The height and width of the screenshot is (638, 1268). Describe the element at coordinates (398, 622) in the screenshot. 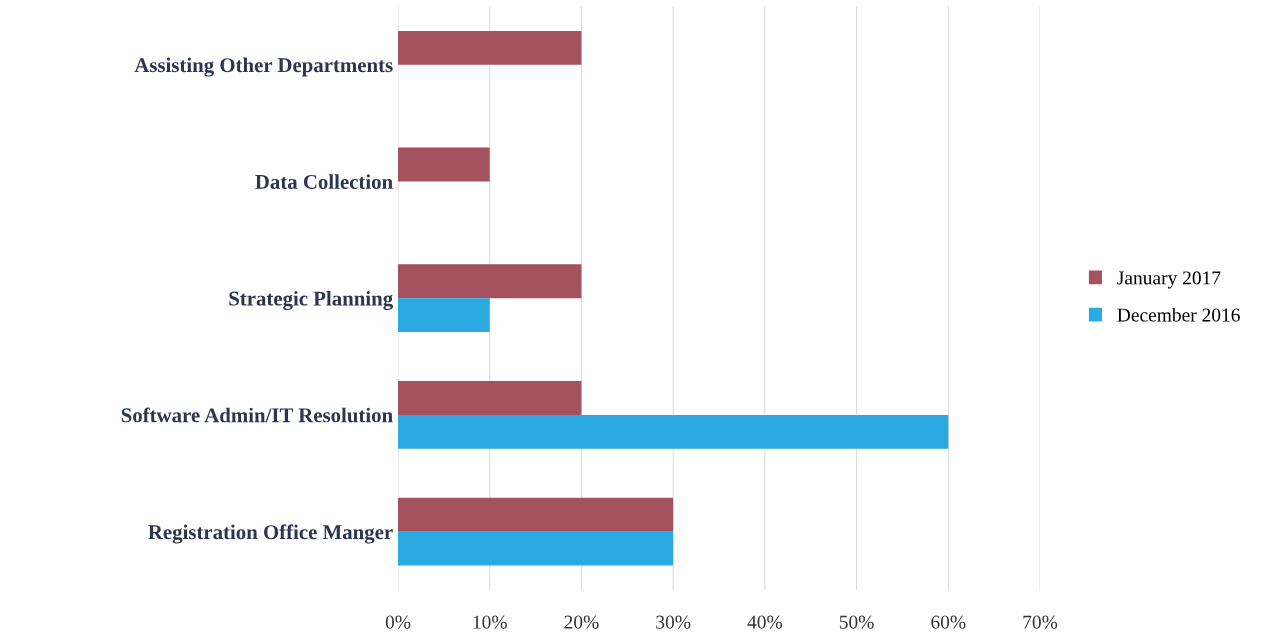

I see `x-tick-label: 0%` at that location.